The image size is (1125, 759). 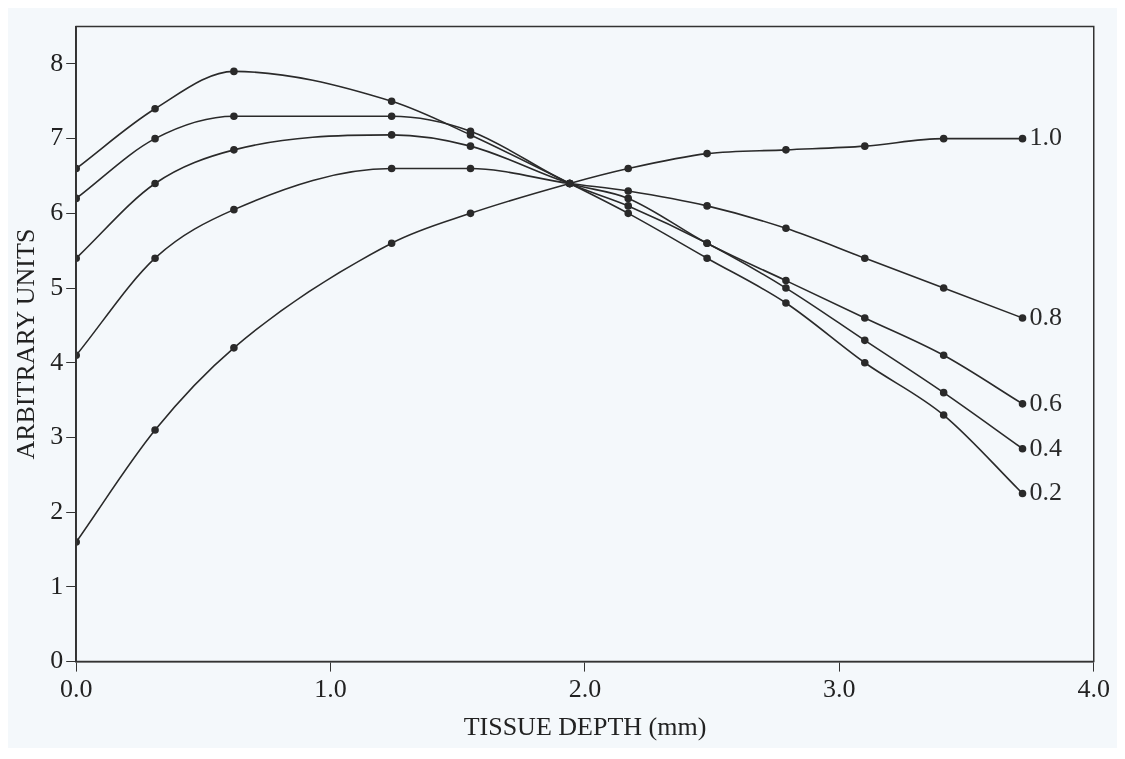 I want to click on y-axis-title: ARBITRARY UNITS, so click(x=26, y=344).